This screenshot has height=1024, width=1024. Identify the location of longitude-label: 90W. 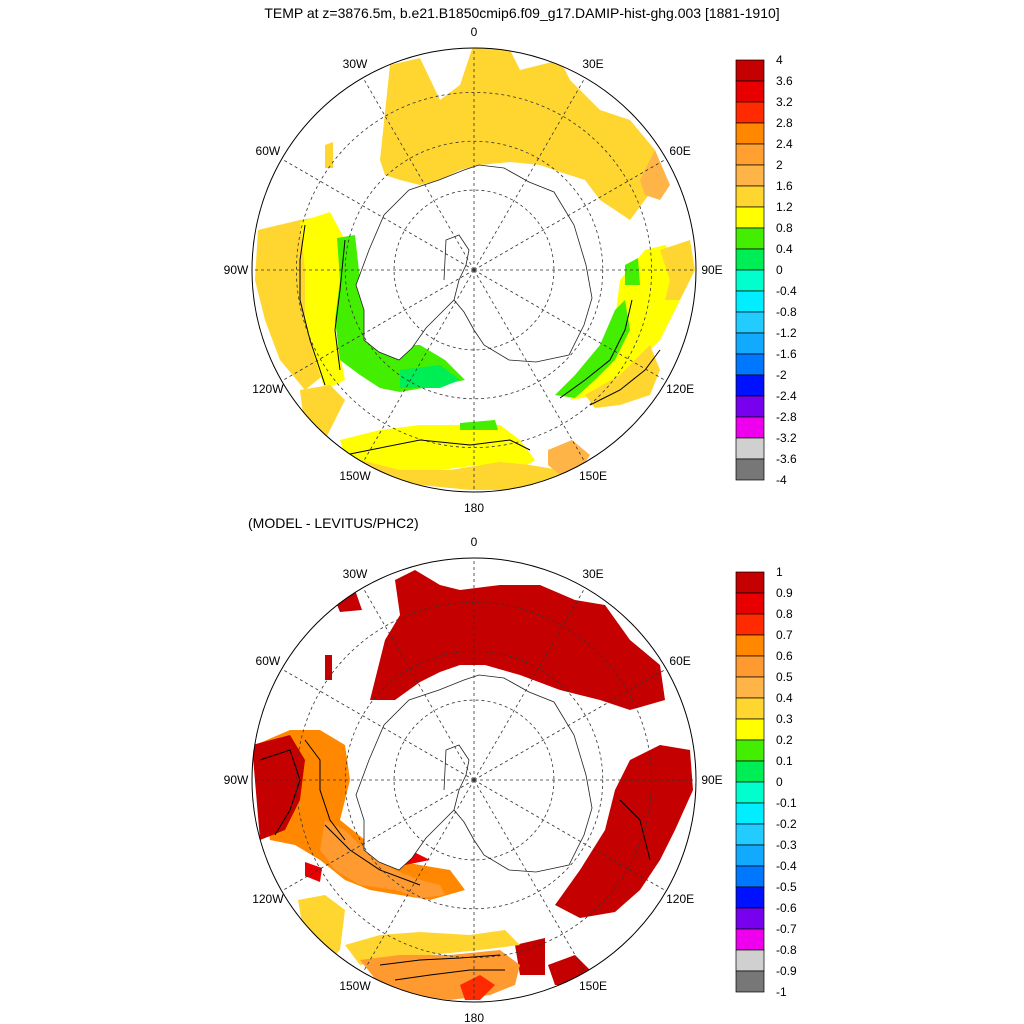
(236, 780).